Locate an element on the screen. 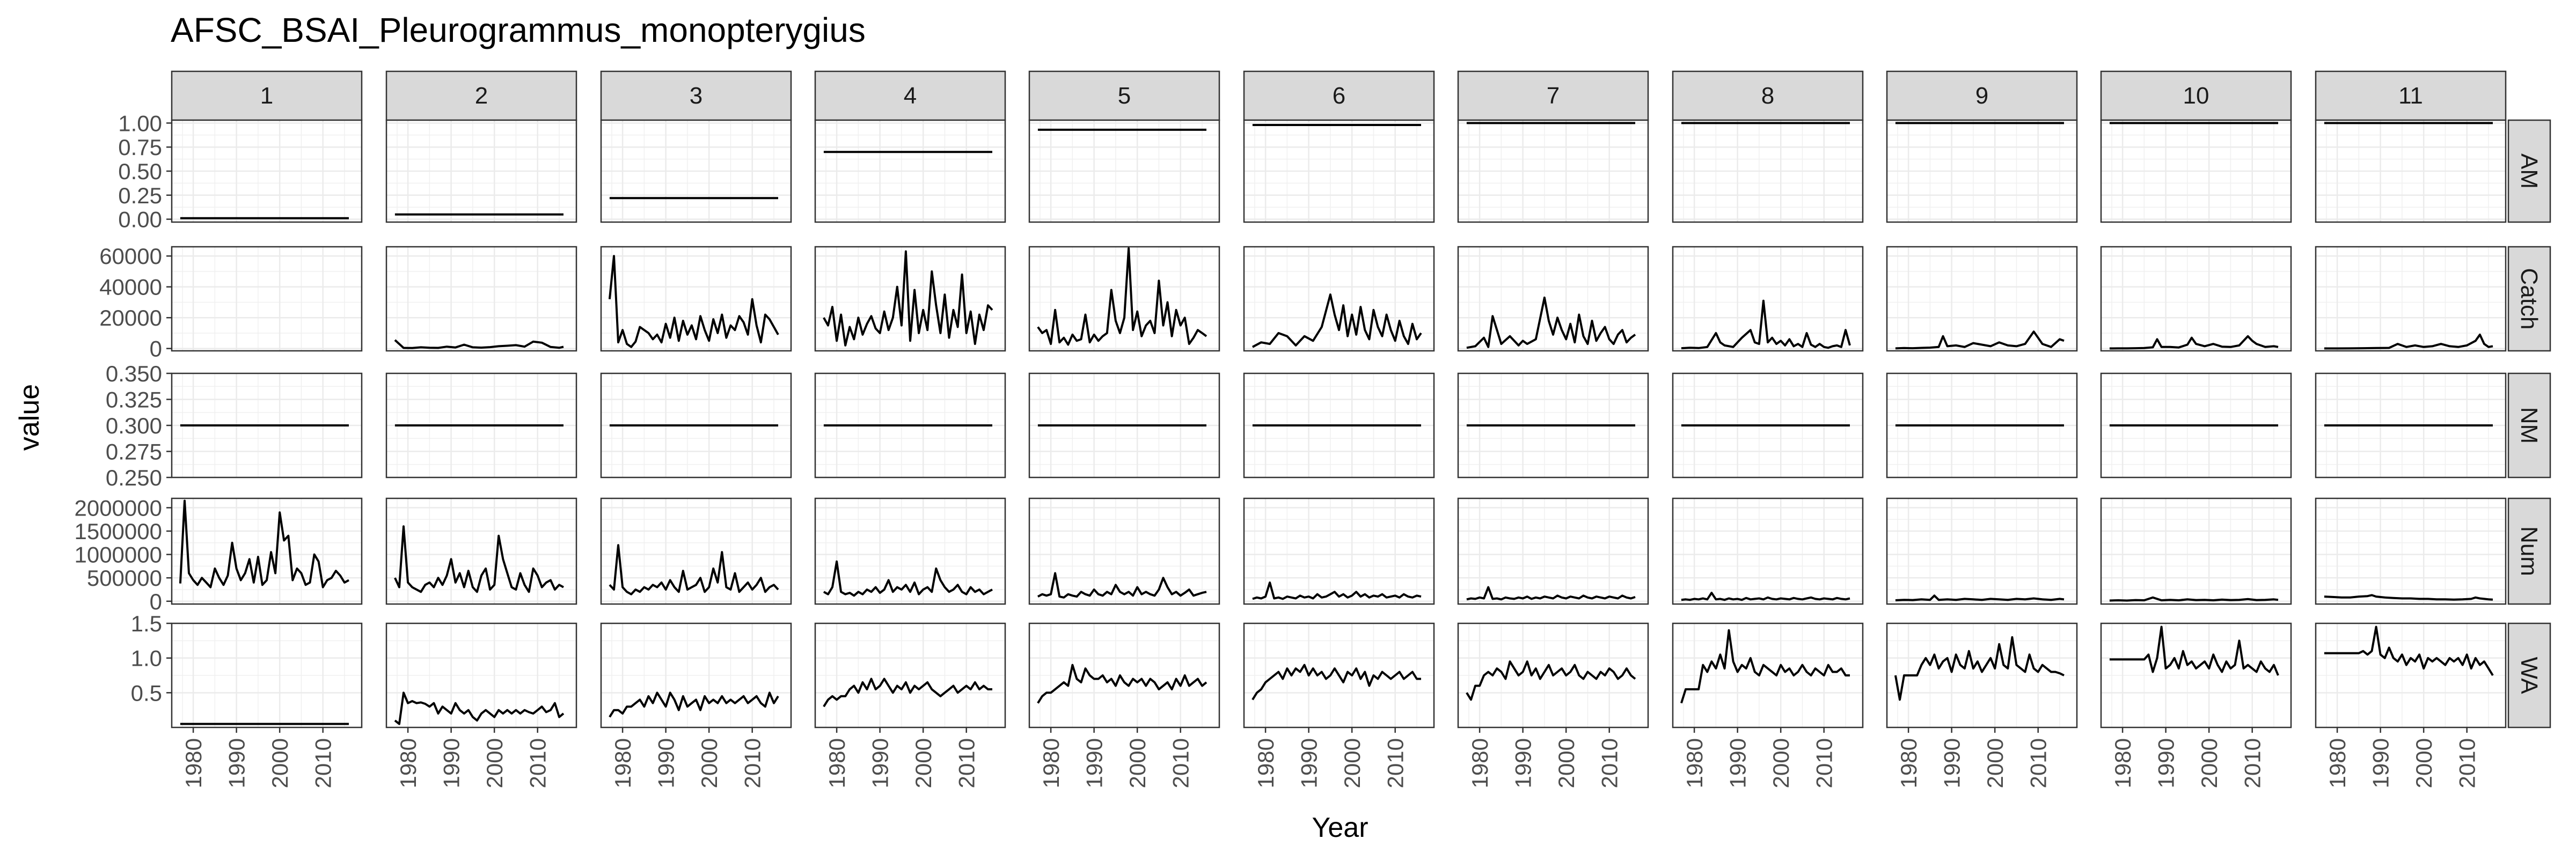 The width and height of the screenshot is (2576, 861). y-tick-label-AM: 0.50 is located at coordinates (140, 171).